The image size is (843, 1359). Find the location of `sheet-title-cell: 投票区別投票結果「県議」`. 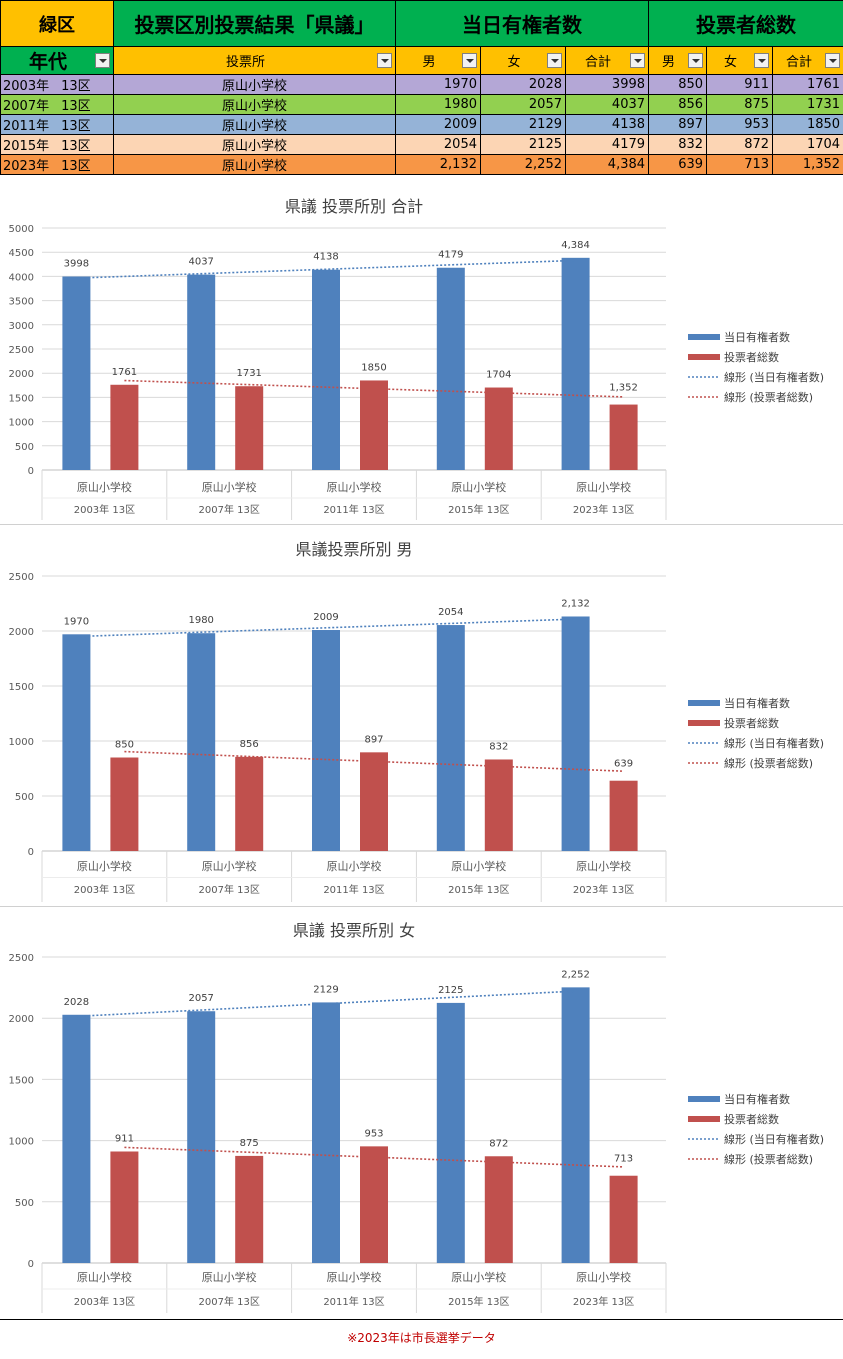

sheet-title-cell: 投票区別投票結果「県議」 is located at coordinates (254, 23).